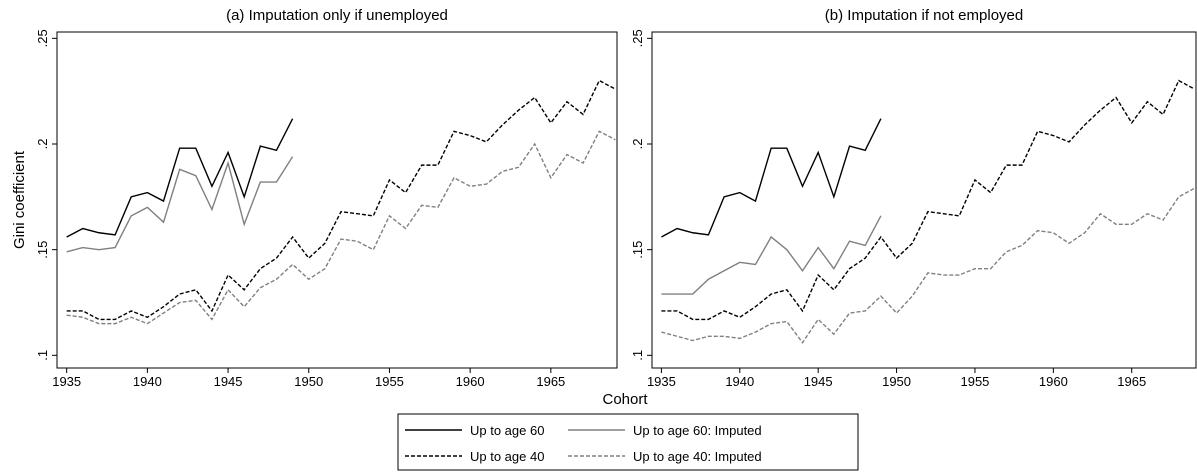  Describe the element at coordinates (628, 442) in the screenshot. I see `legend-box` at that location.